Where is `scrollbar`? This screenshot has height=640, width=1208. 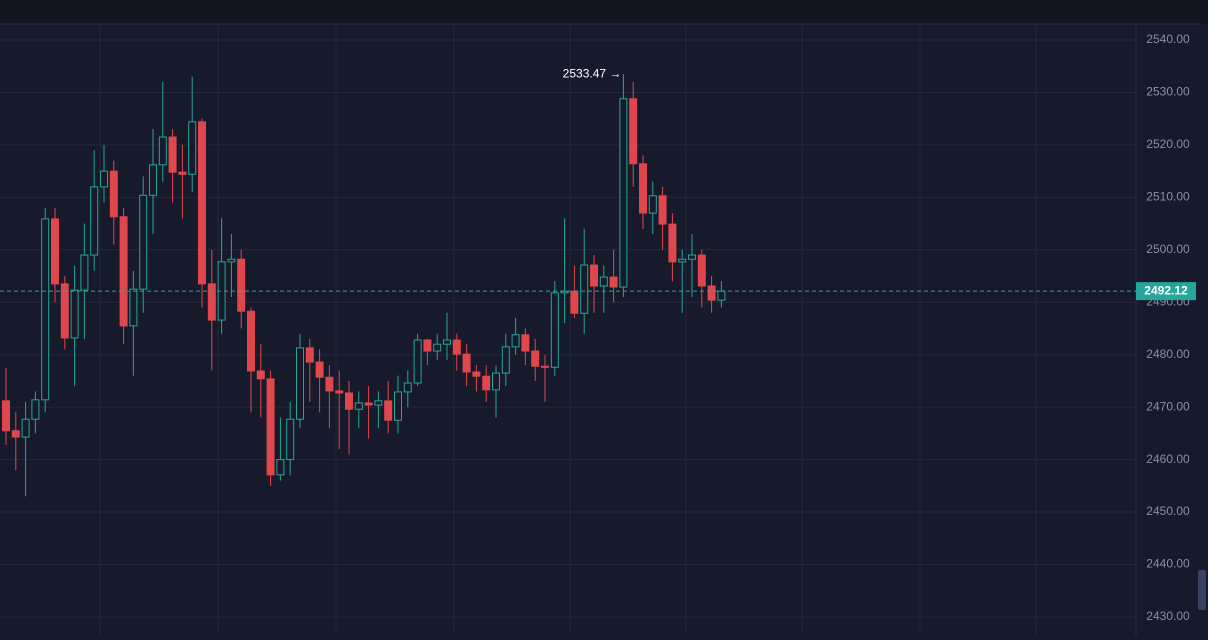
scrollbar is located at coordinates (1202, 590).